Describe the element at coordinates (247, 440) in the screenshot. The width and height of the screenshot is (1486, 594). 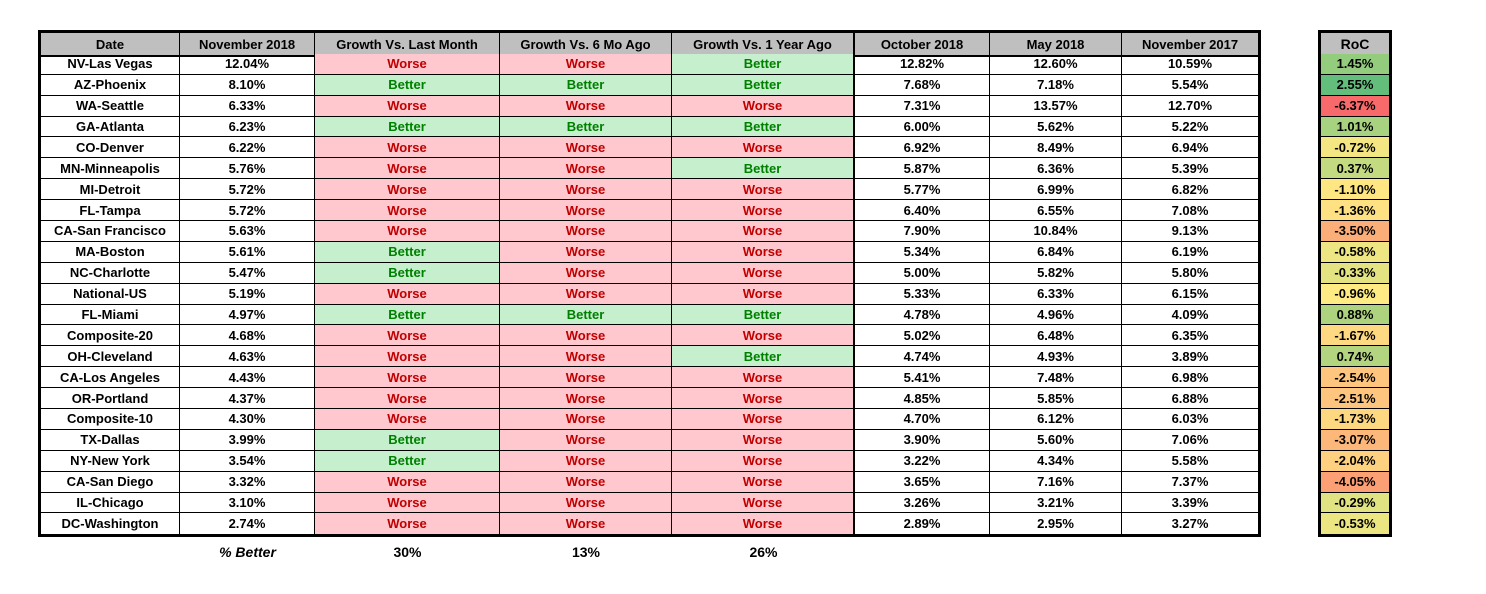
I see `cell-november-2018: 3.99%` at that location.